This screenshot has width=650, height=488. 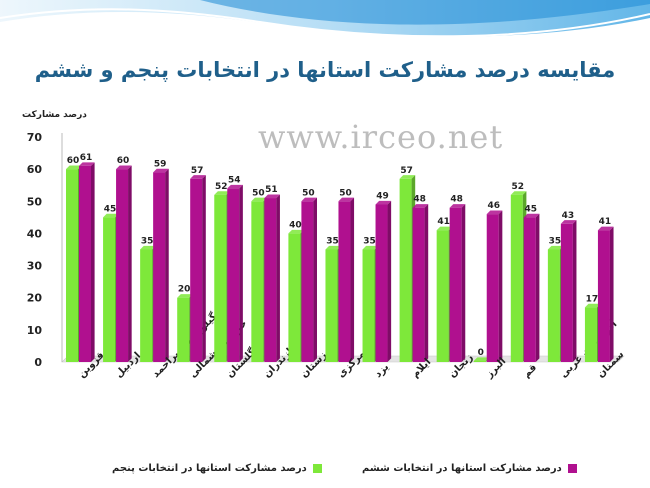 I want to click on bar-fifth-label: 50, so click(x=258, y=193).